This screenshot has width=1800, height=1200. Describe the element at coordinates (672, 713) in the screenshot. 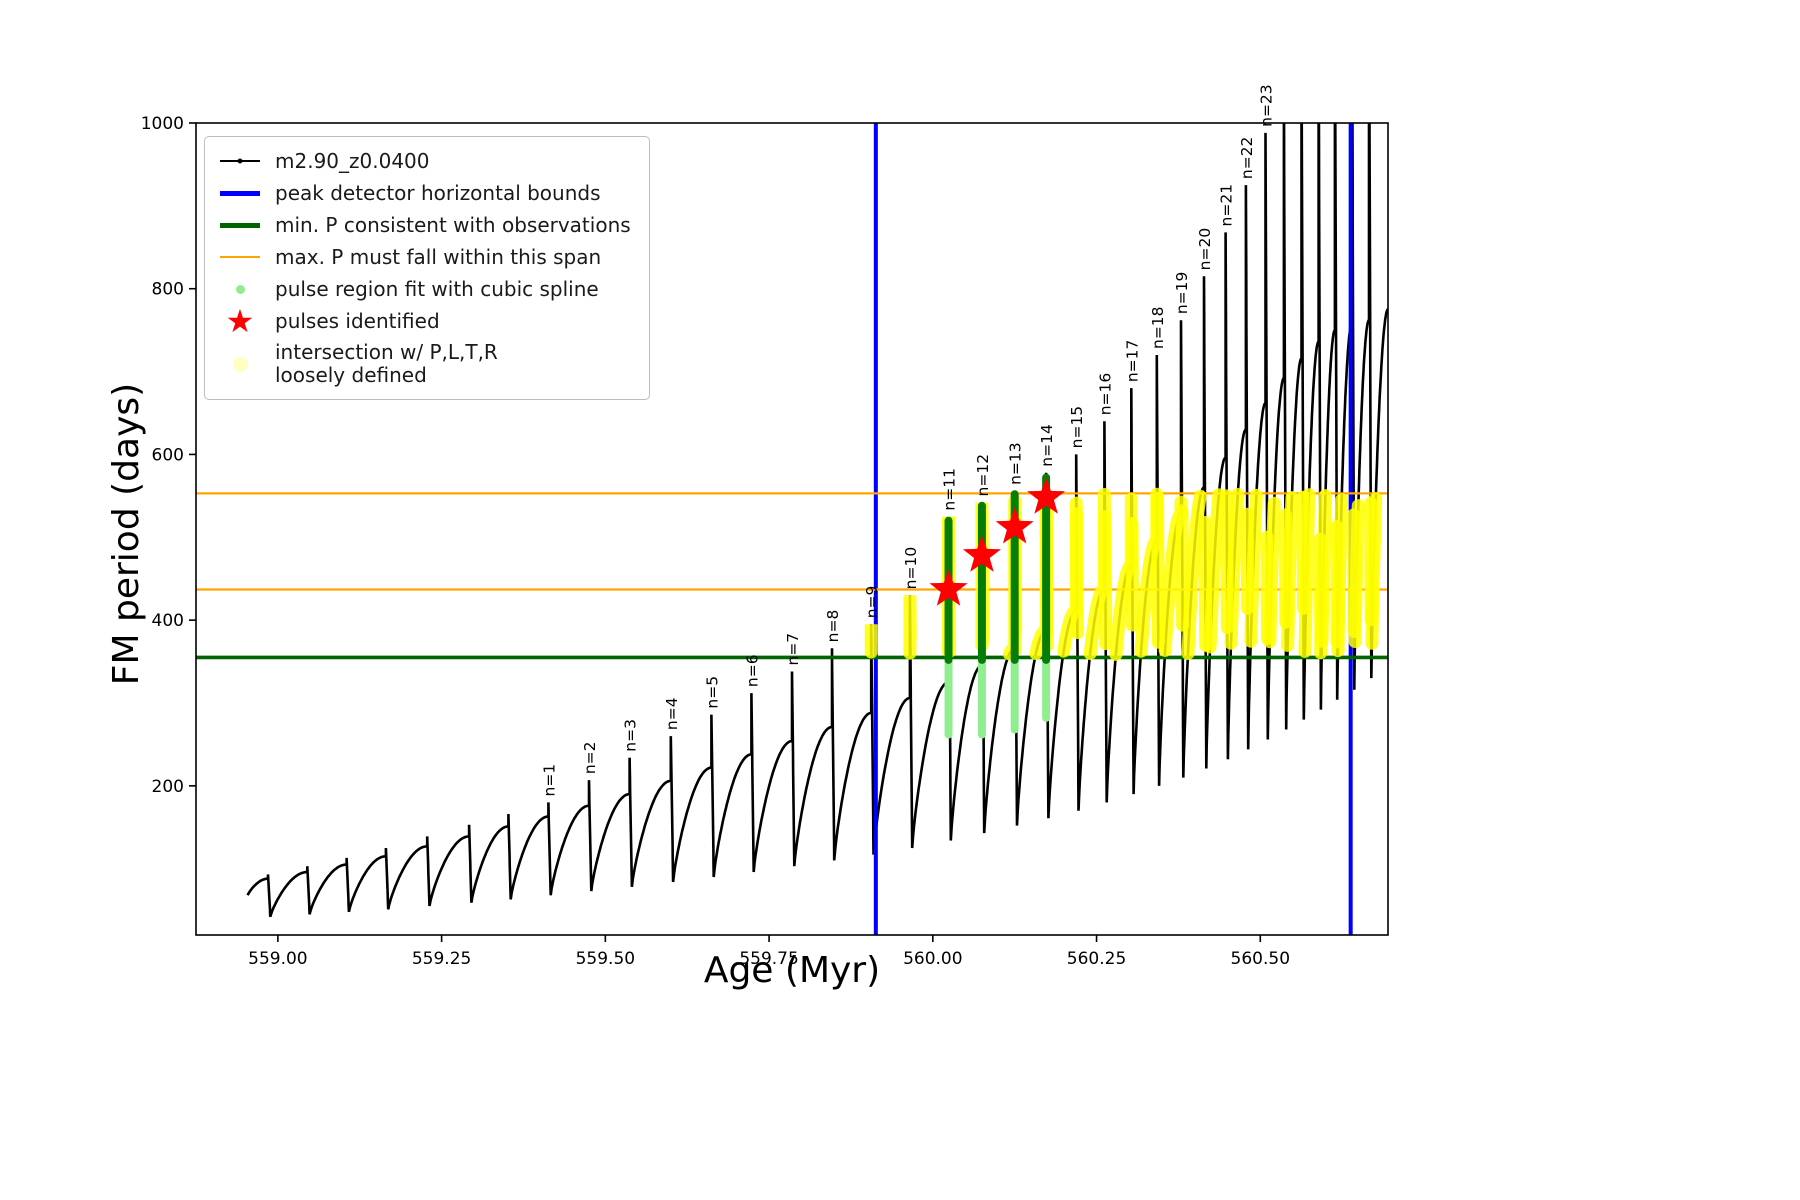

I see `svg-text: n=4` at that location.